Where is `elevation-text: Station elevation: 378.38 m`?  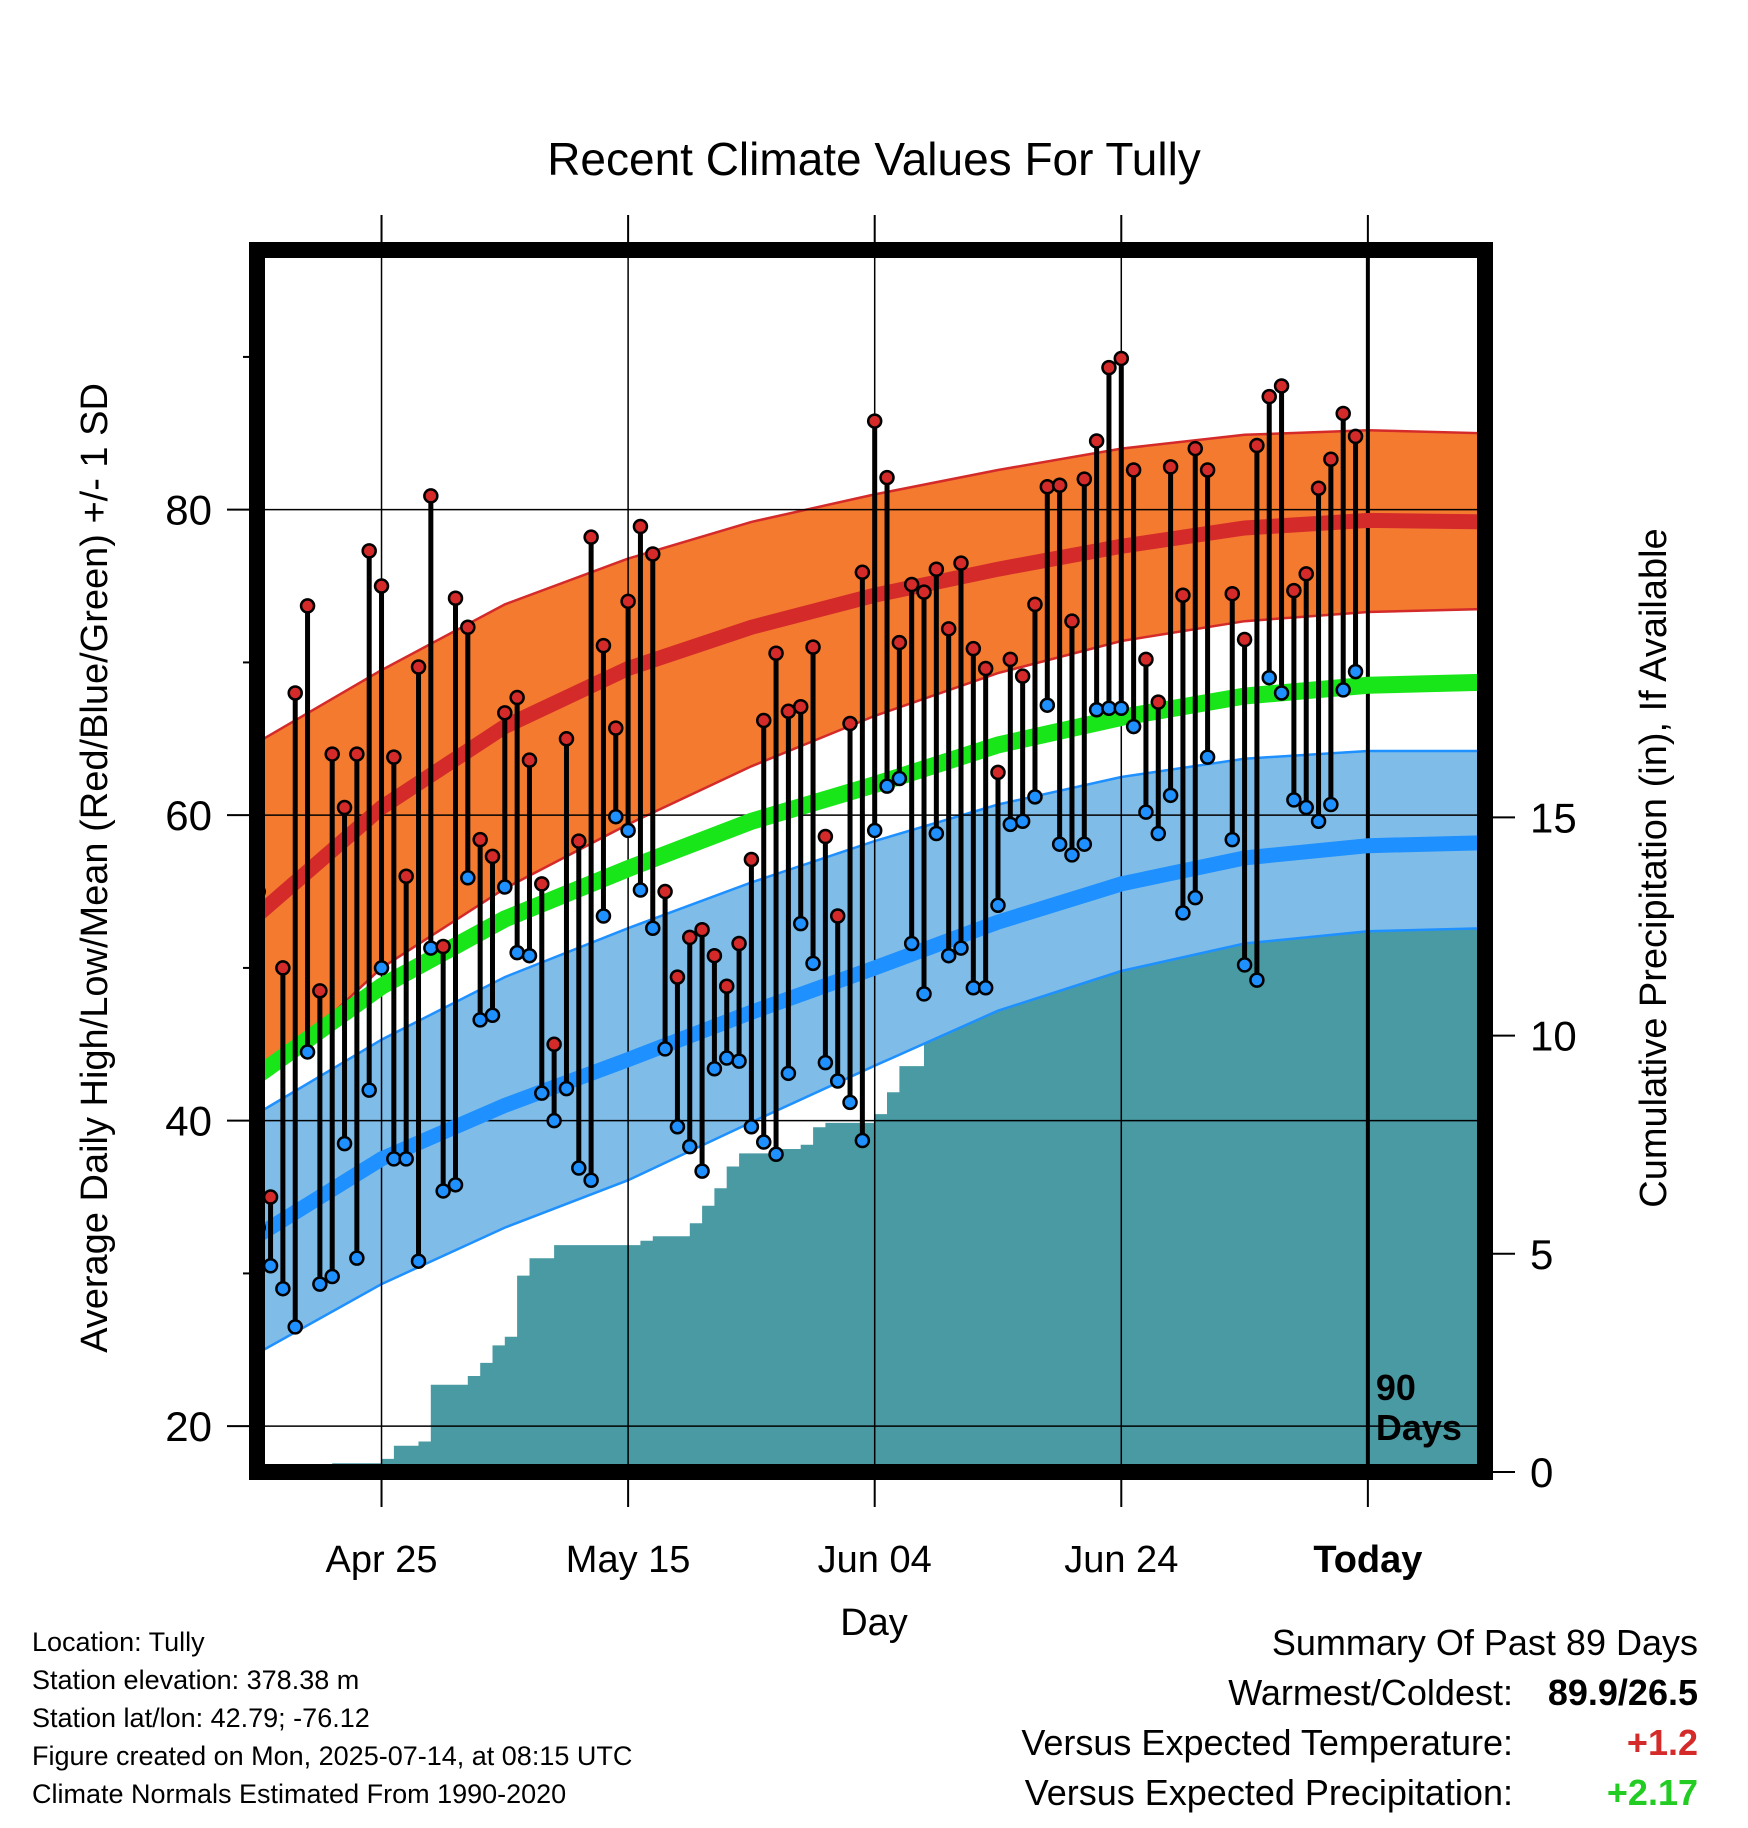
elevation-text: Station elevation: 378.38 m is located at coordinates (196, 1680).